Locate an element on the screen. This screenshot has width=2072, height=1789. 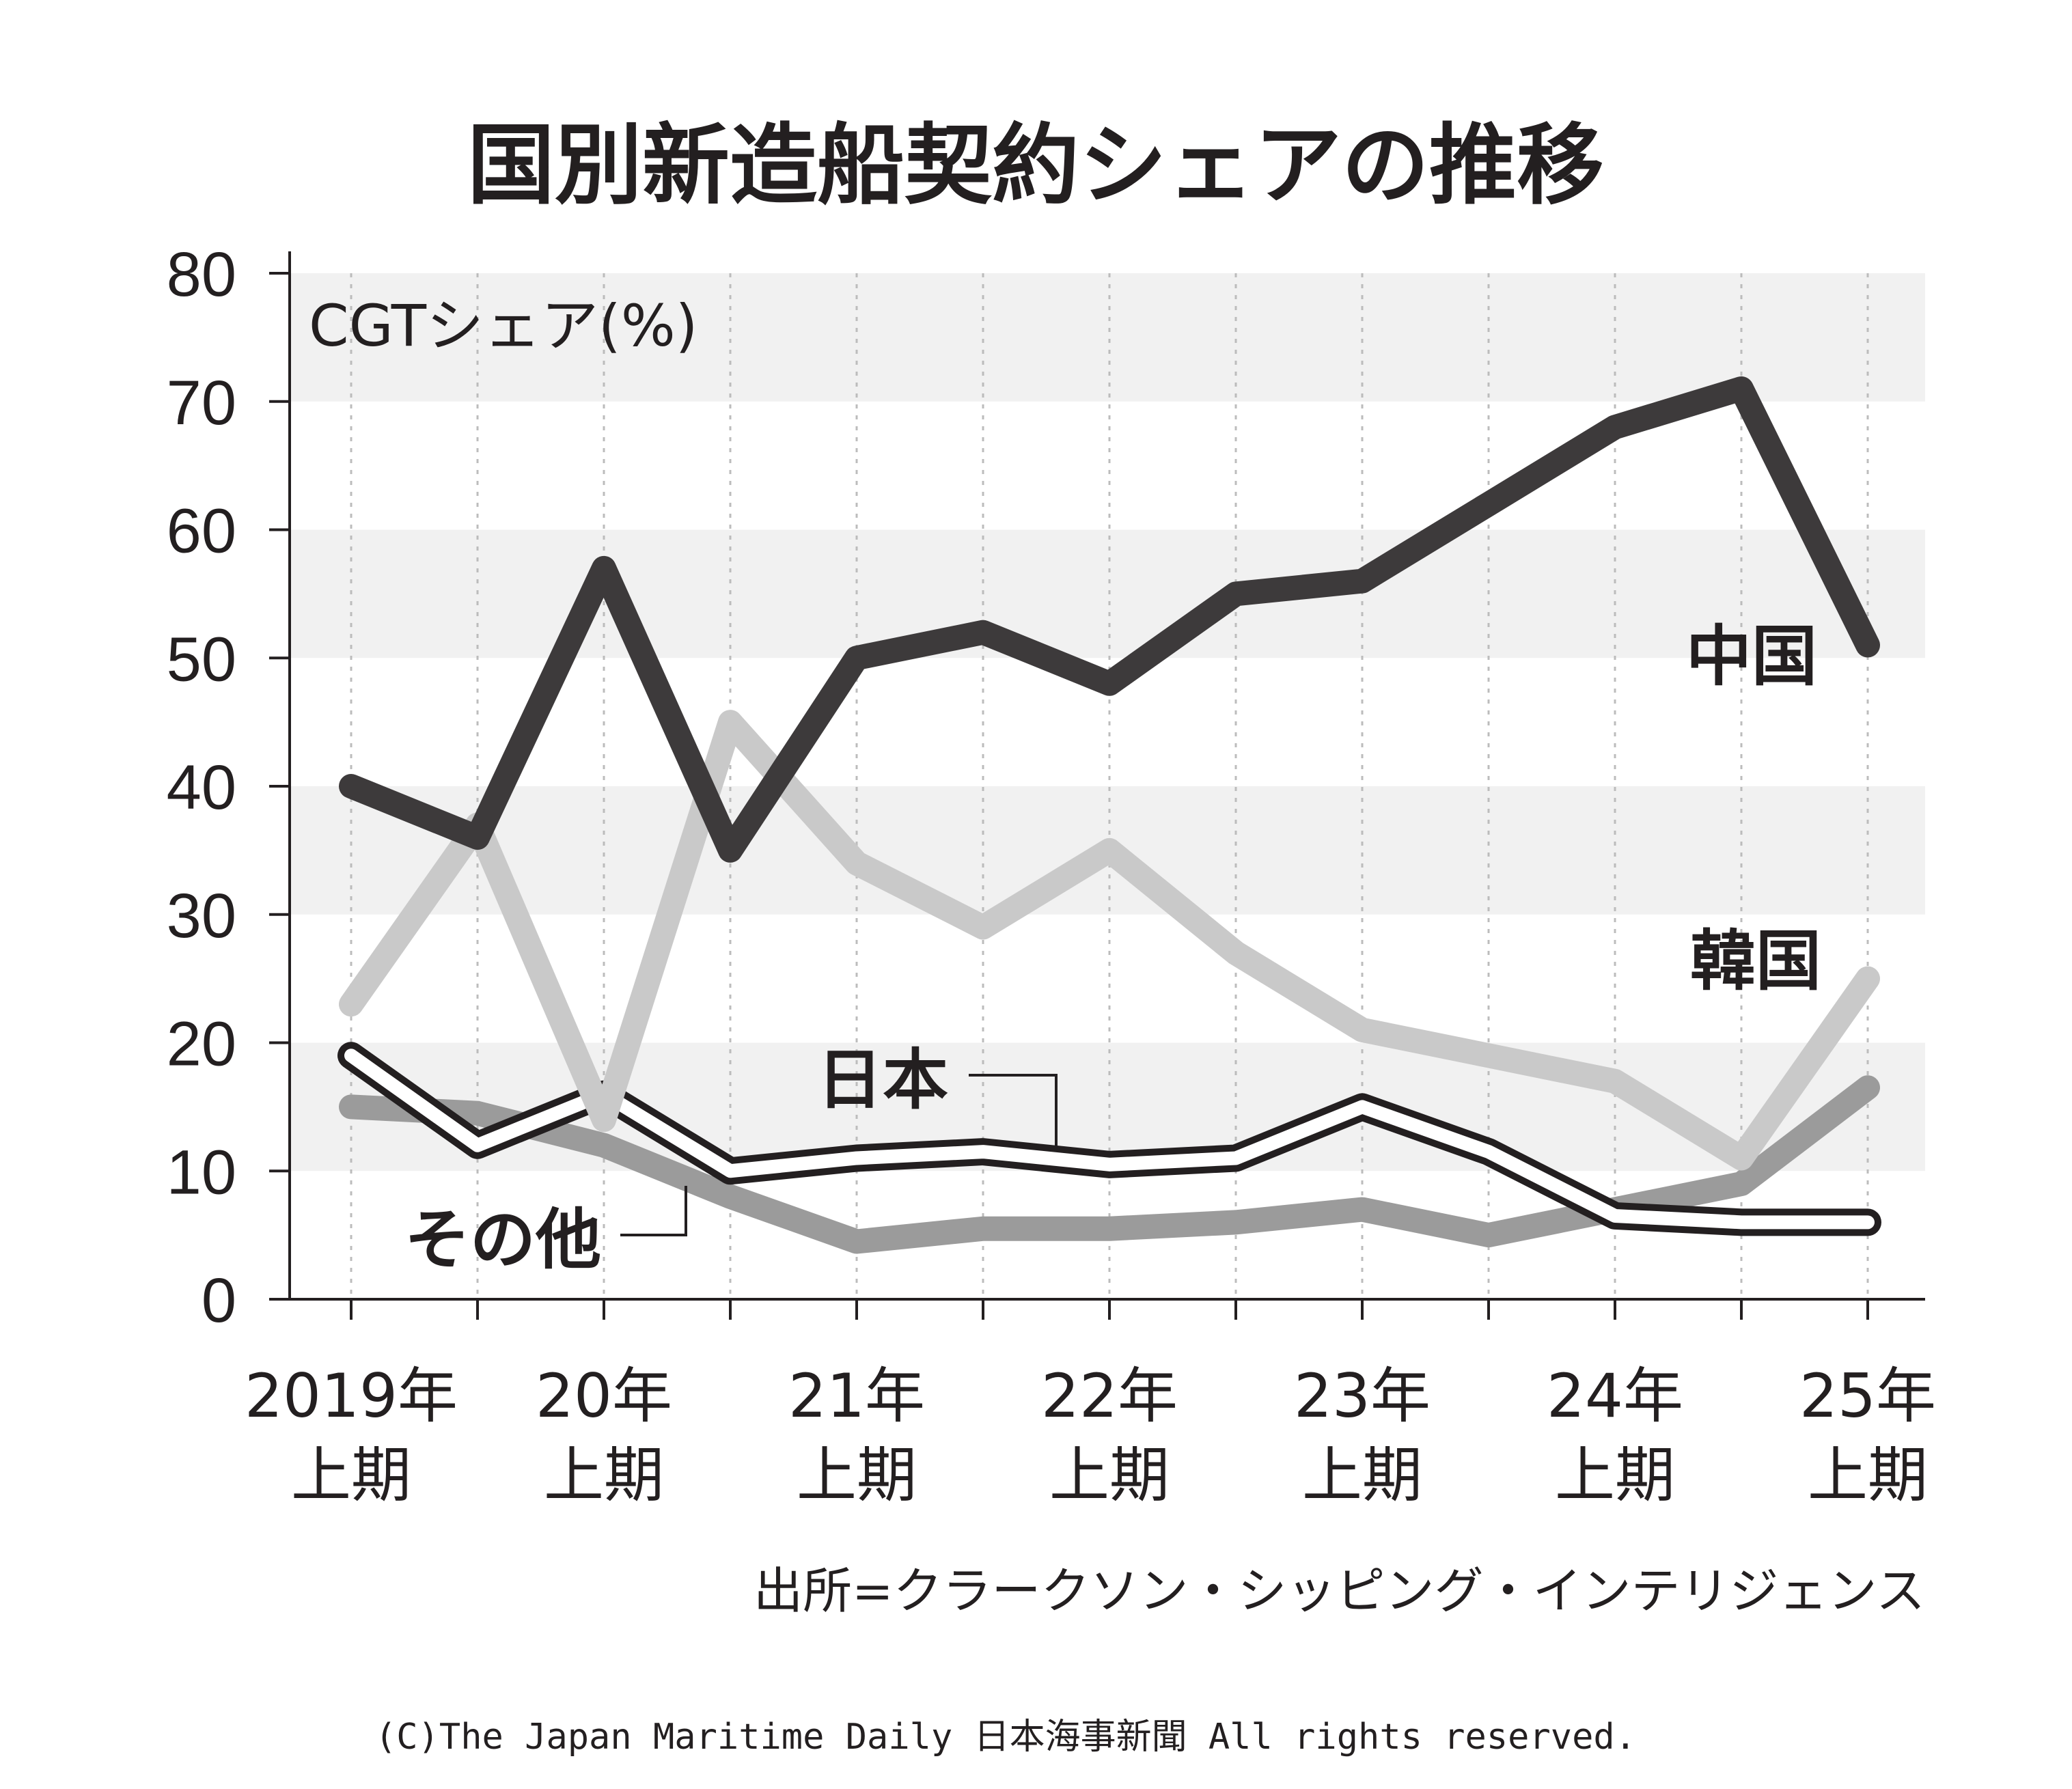
source-note: 出所=クラークソン・シッピング・インテリジェンス is located at coordinates (1339, 1591).